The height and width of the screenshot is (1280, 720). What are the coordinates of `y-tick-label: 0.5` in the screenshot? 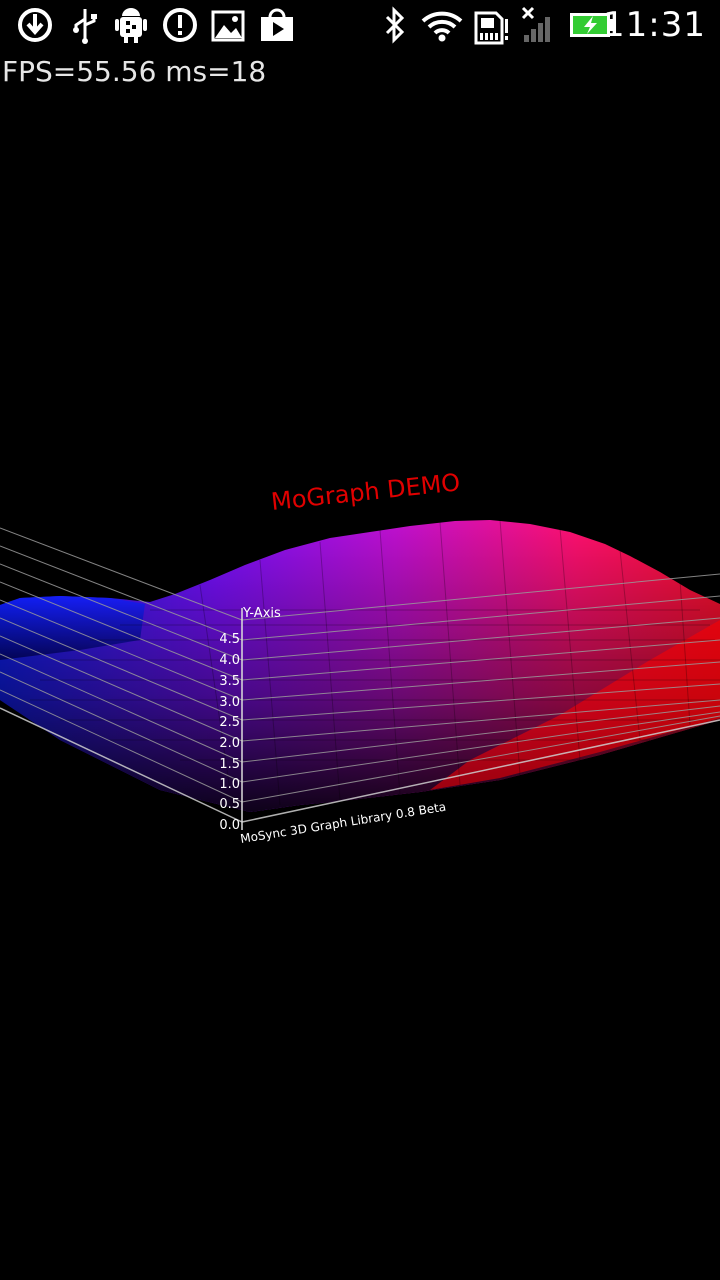 It's located at (229, 804).